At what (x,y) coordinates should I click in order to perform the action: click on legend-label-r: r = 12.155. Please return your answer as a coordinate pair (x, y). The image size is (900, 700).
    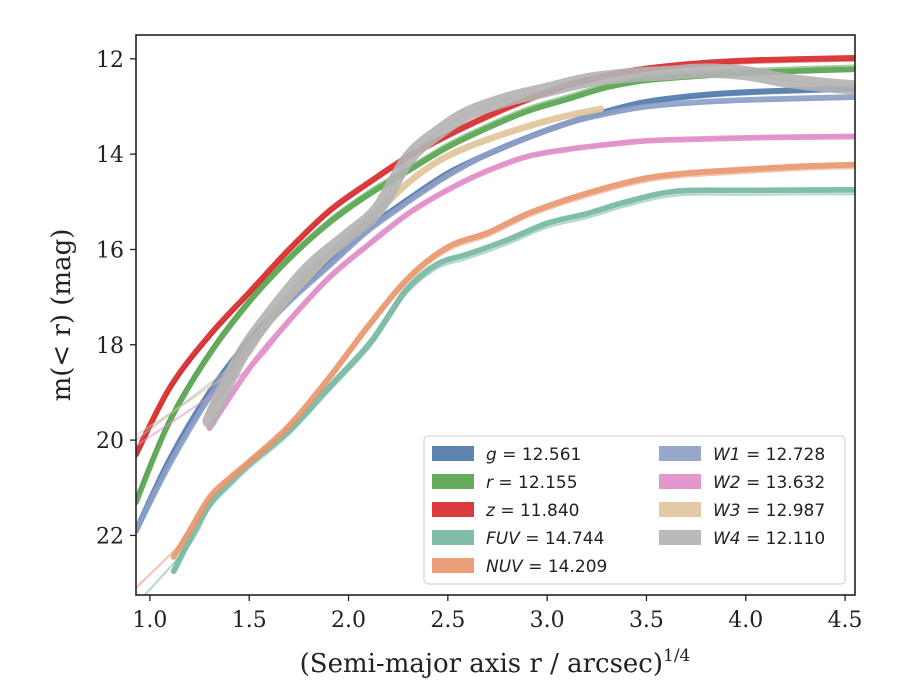
    Looking at the image, I should click on (532, 483).